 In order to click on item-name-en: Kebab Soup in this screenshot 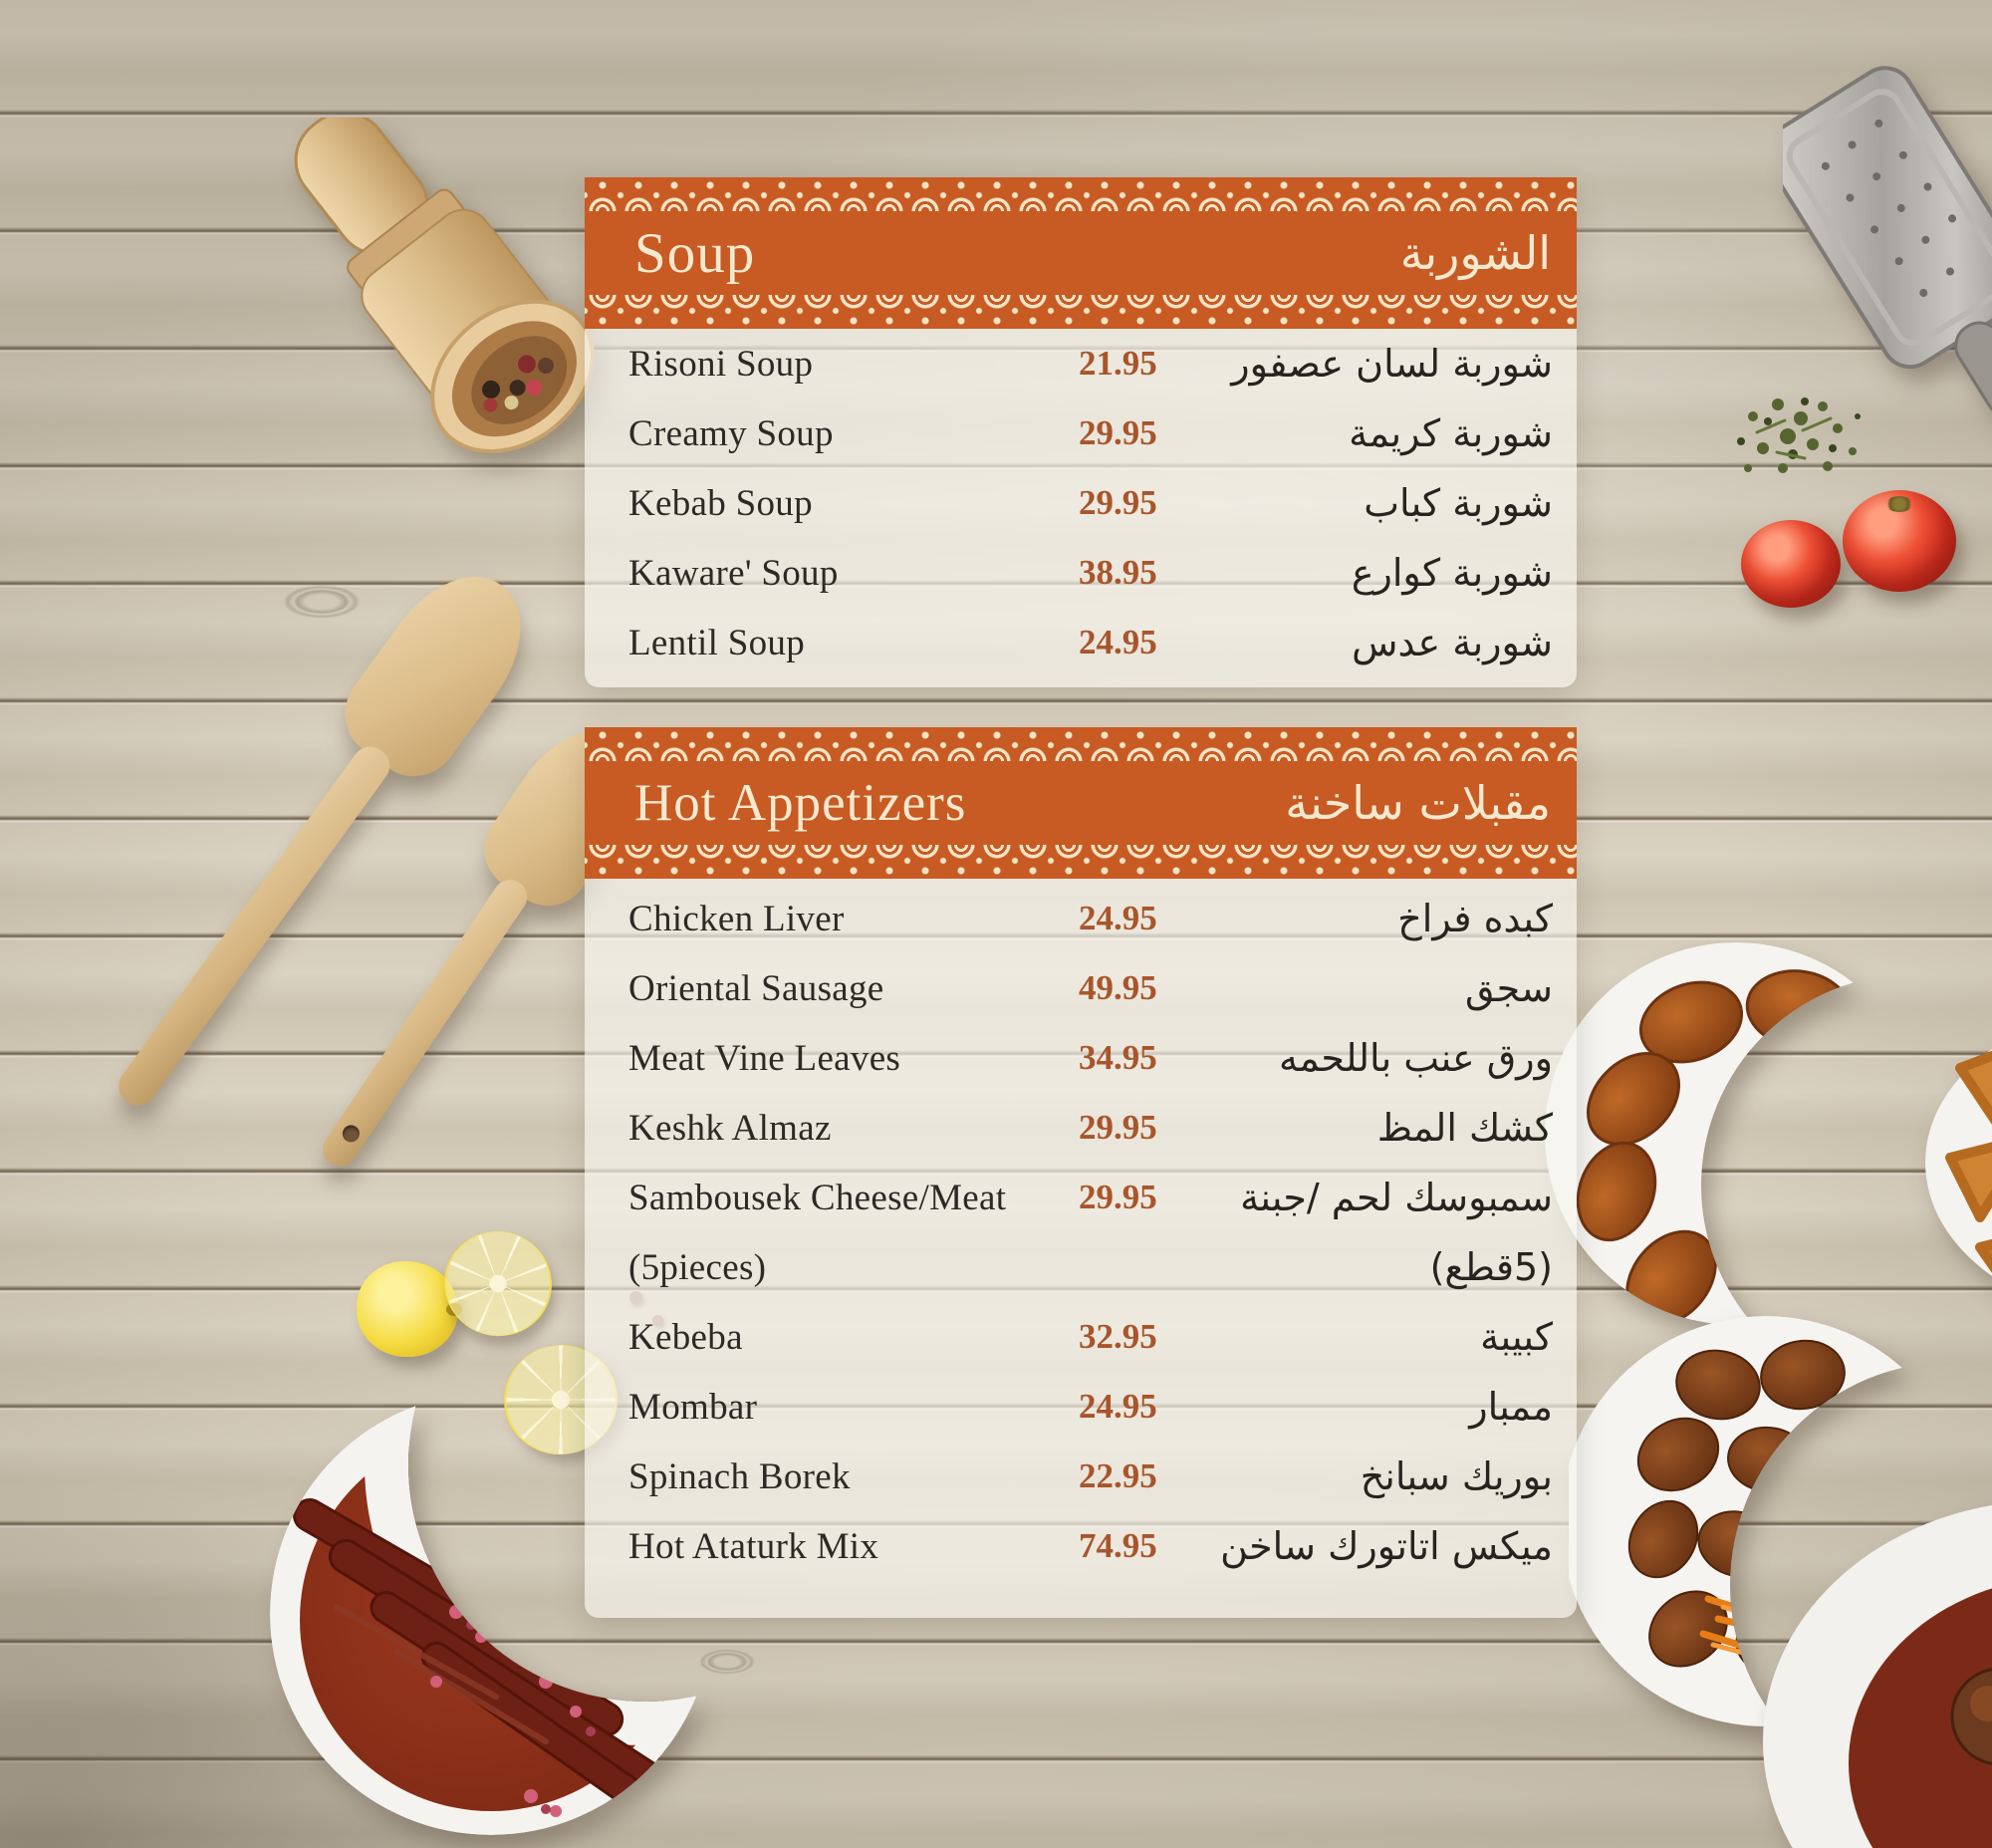, I will do `click(721, 503)`.